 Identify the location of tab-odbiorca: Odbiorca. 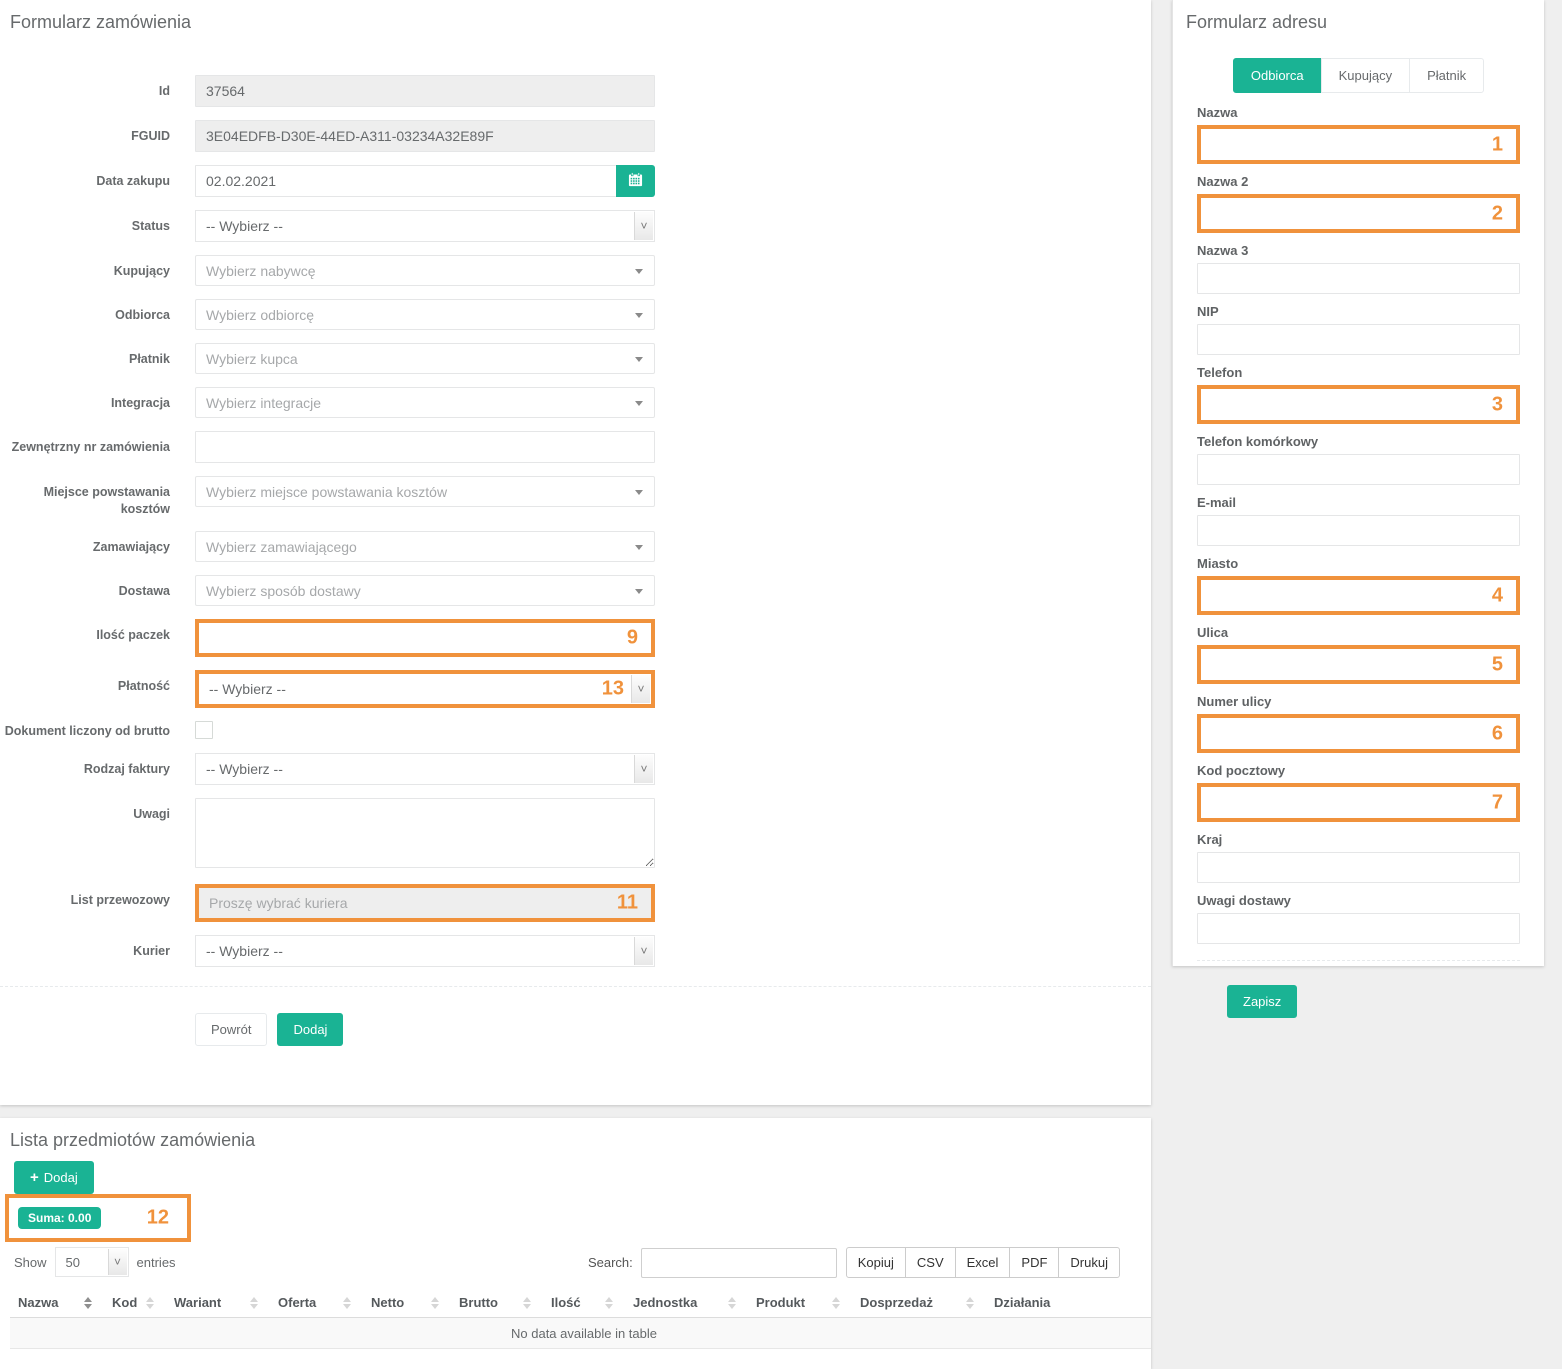
(1277, 75).